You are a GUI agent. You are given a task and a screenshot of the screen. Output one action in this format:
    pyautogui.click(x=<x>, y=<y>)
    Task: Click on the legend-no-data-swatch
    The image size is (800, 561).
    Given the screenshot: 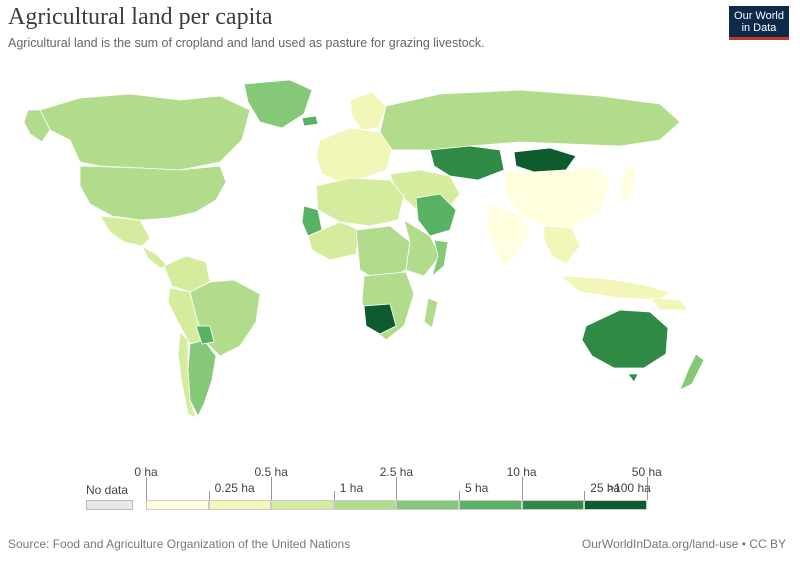 What is the action you would take?
    pyautogui.click(x=109, y=505)
    